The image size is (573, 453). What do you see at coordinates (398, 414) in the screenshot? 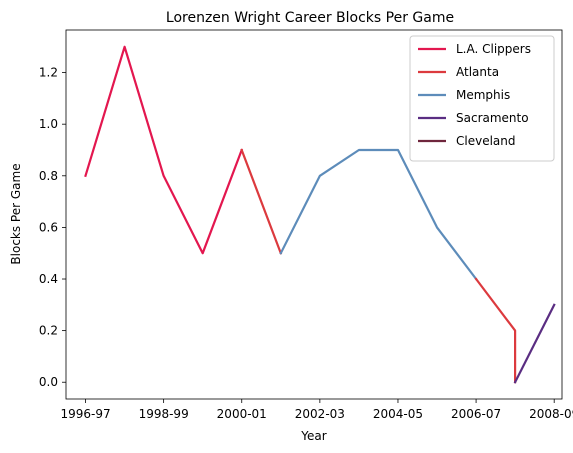
I see `x-tick-label: 2004-05` at bounding box center [398, 414].